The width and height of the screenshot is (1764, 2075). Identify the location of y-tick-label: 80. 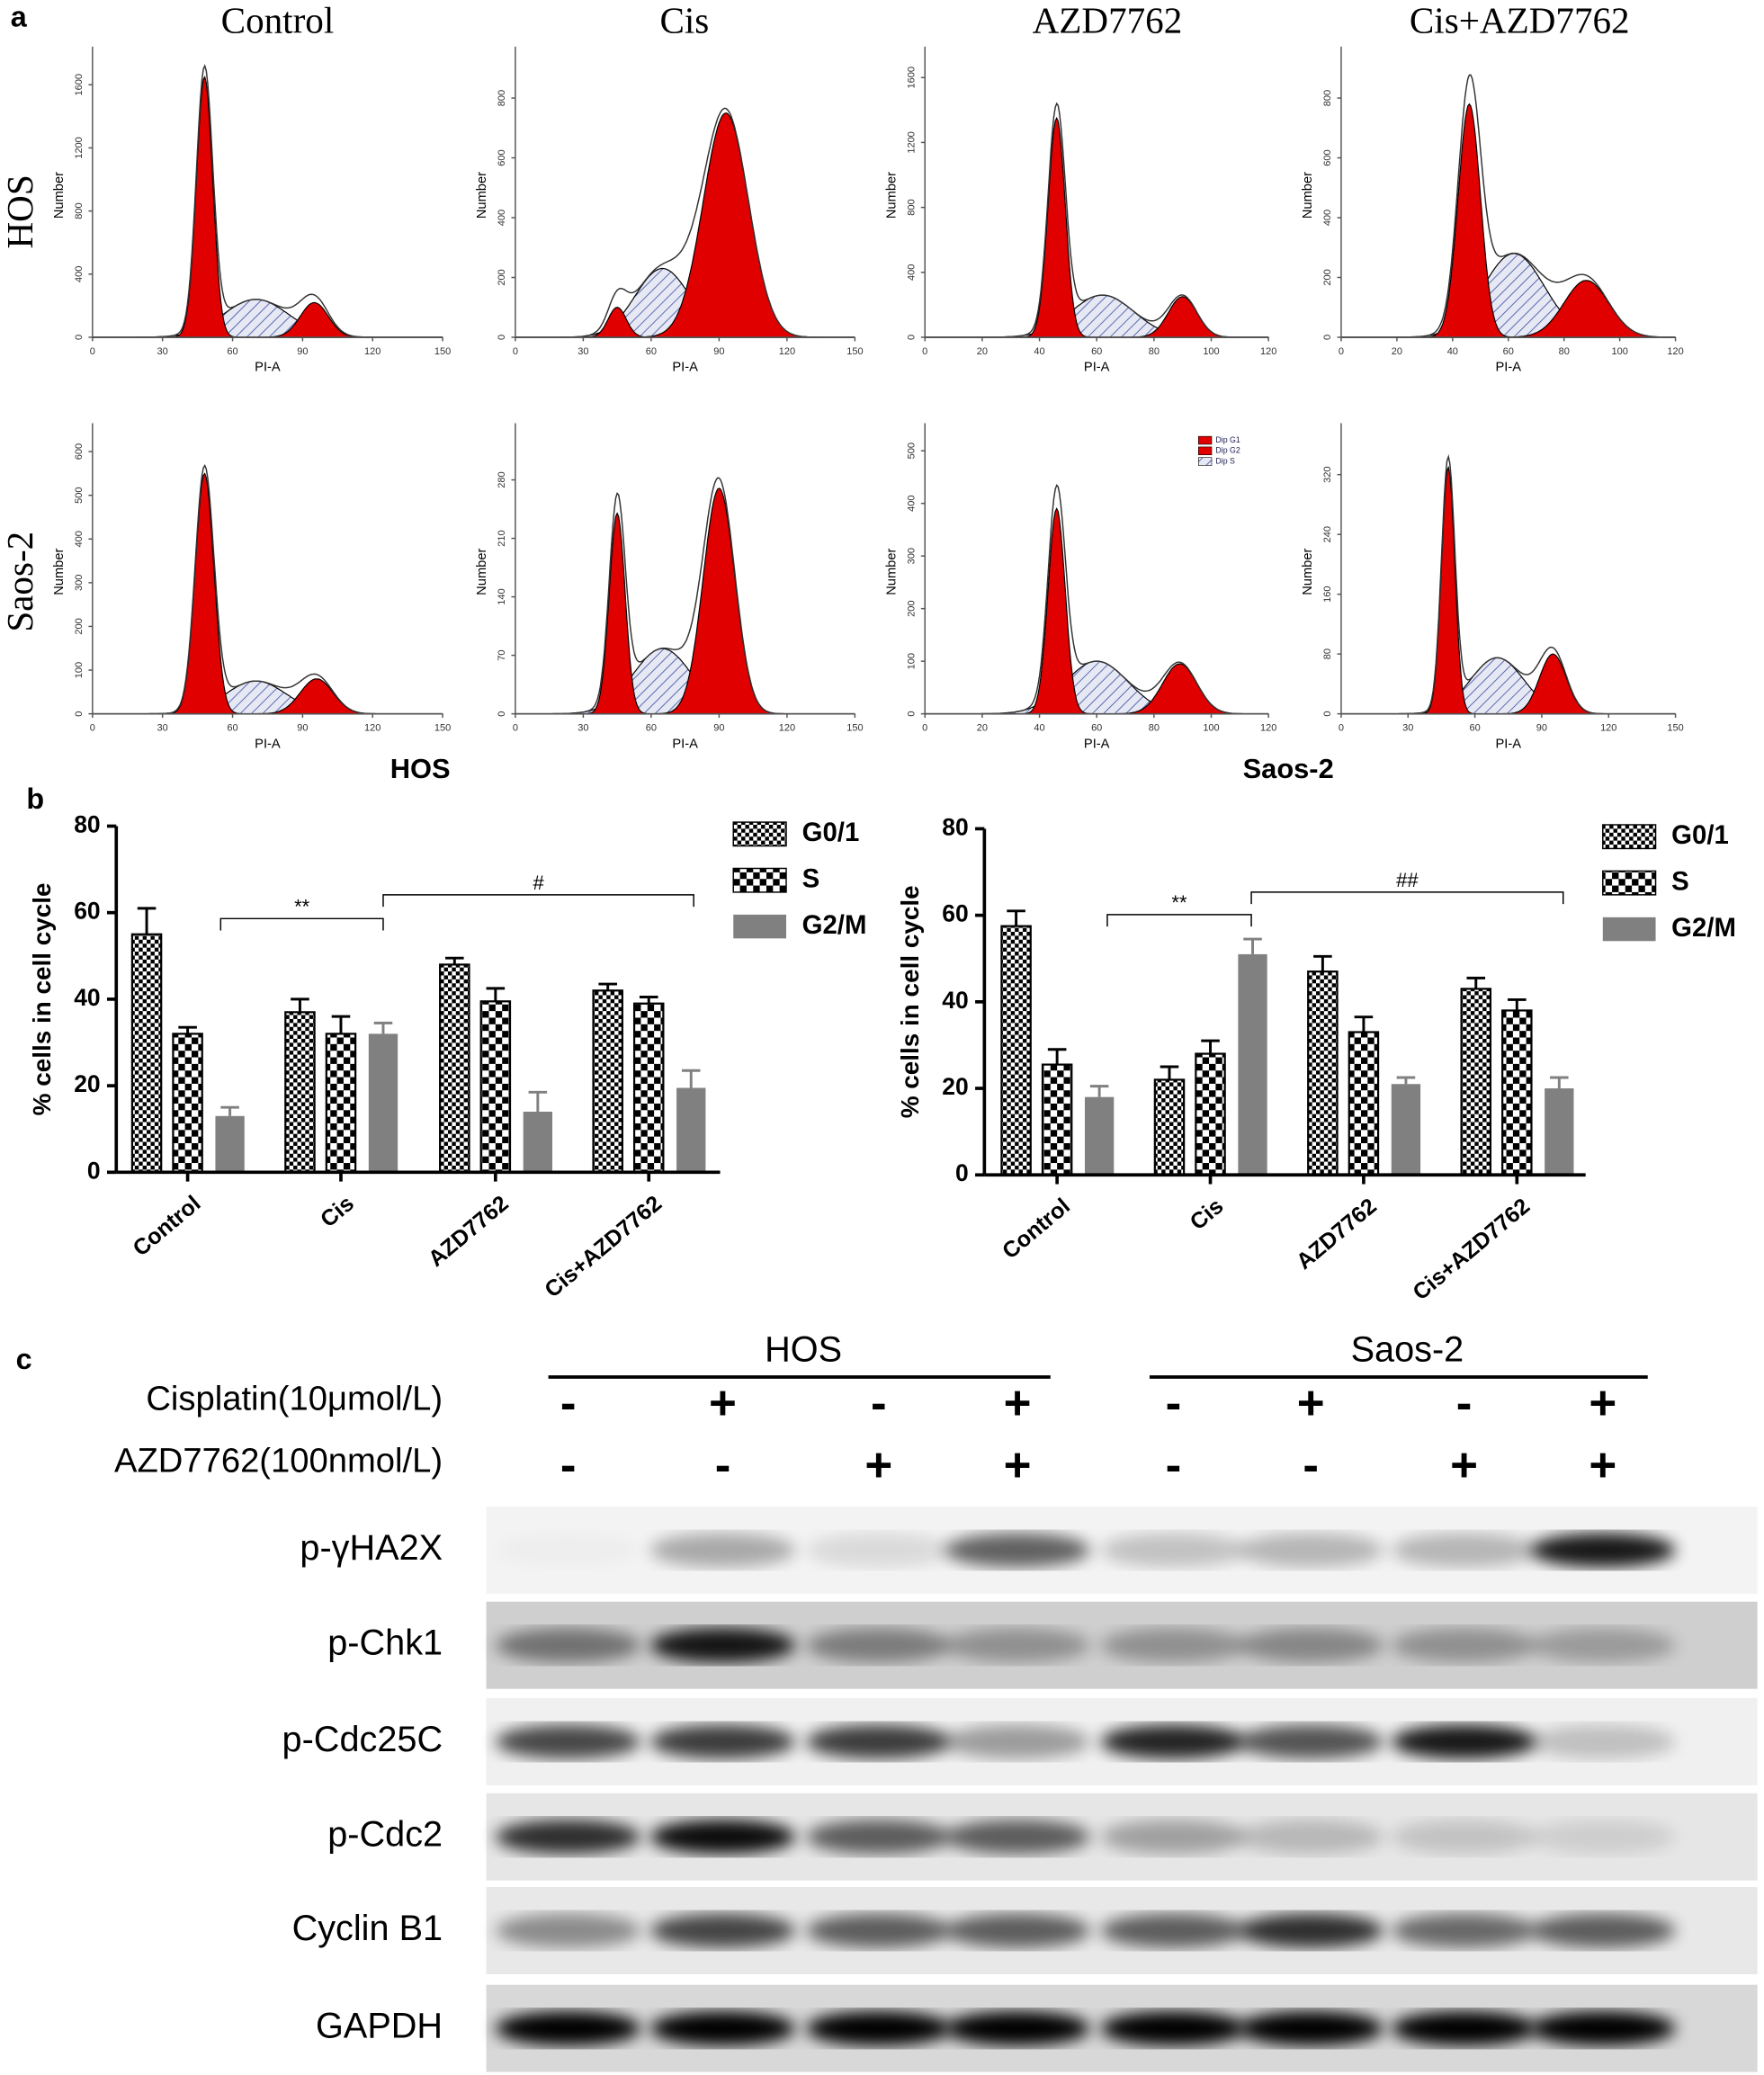
(1327, 653).